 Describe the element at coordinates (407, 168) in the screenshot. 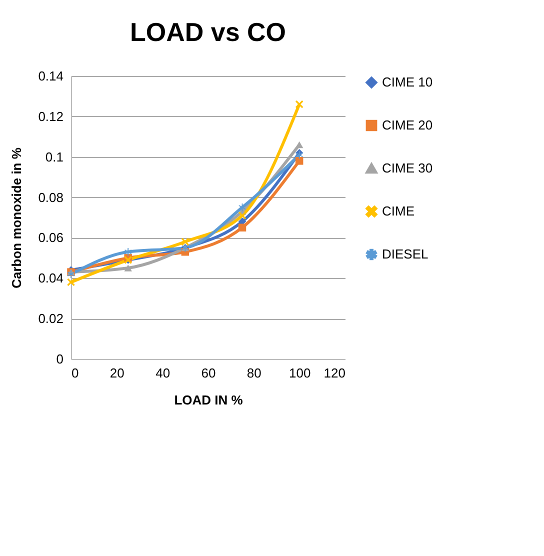

I see `legend-label: CIME 30` at that location.